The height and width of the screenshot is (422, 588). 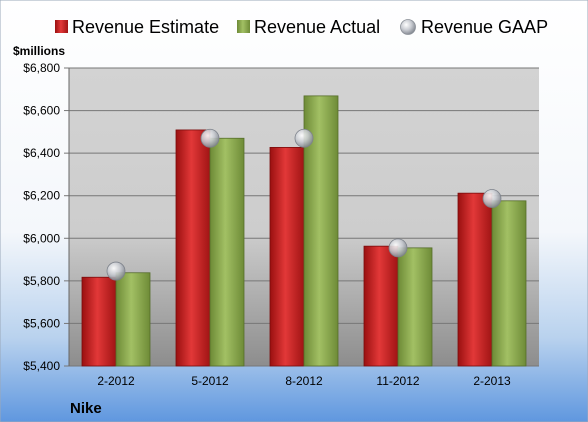 What do you see at coordinates (509, 283) in the screenshot?
I see `bar-revenue-actual-2-2013` at bounding box center [509, 283].